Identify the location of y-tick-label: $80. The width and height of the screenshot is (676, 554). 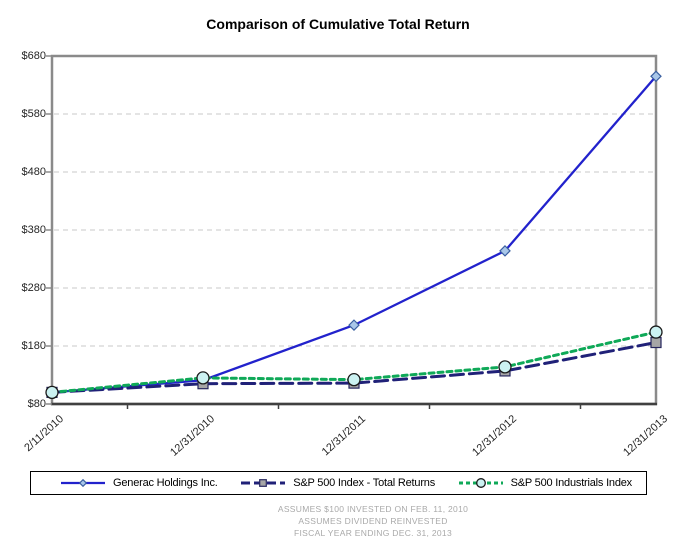
(36, 404).